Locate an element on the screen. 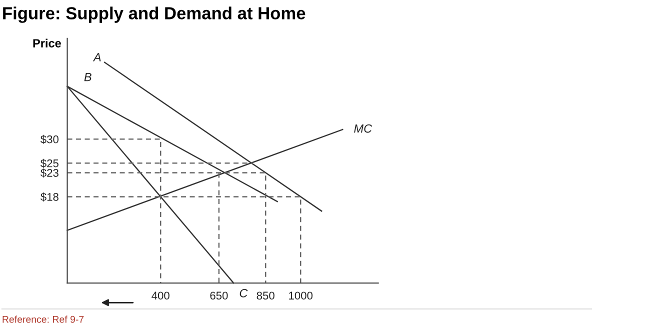 Image resolution: width=650 pixels, height=328 pixels. text: Reference: Ref 9-7 is located at coordinates (43, 319).